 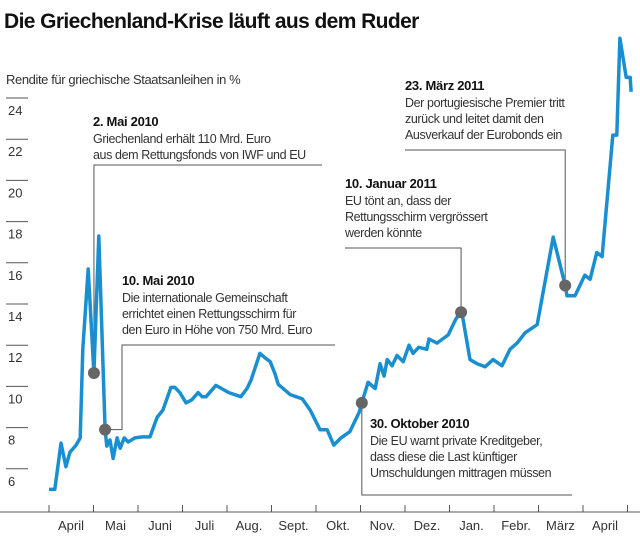 I want to click on annotation-date: 2. Mai 2010, so click(x=125, y=121).